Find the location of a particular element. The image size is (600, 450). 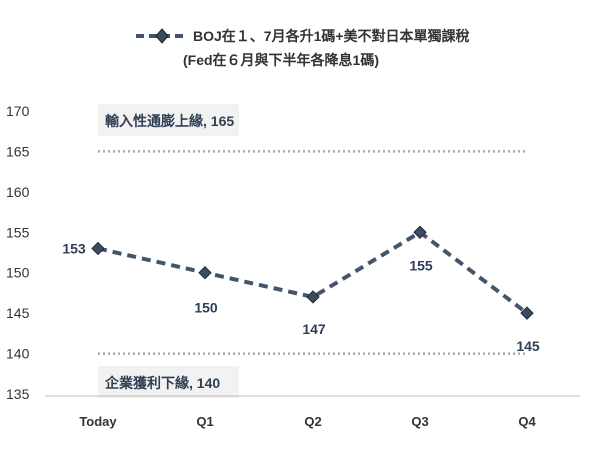

legend-diamond-marker is located at coordinates (162, 36).